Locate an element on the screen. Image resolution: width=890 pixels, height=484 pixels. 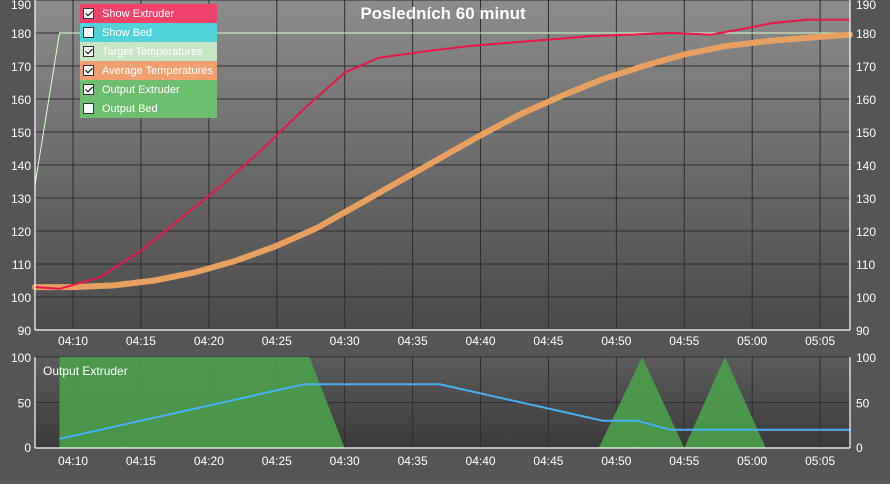
x-tick-label: 04:20 is located at coordinates (209, 341).